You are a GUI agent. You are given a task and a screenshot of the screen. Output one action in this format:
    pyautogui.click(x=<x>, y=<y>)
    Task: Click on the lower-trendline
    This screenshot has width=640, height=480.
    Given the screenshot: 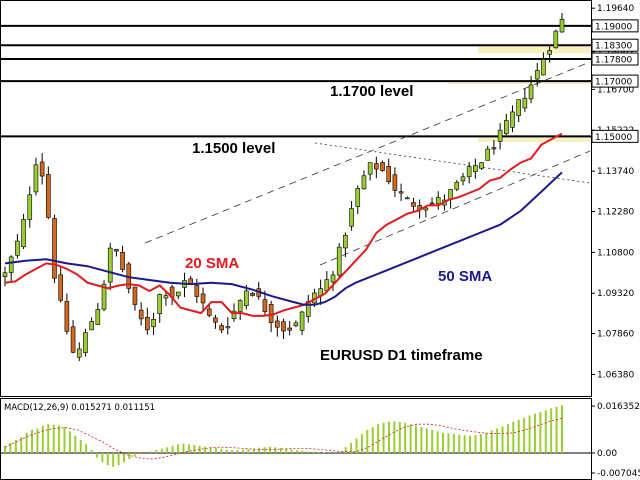 What is the action you would take?
    pyautogui.click(x=455, y=208)
    